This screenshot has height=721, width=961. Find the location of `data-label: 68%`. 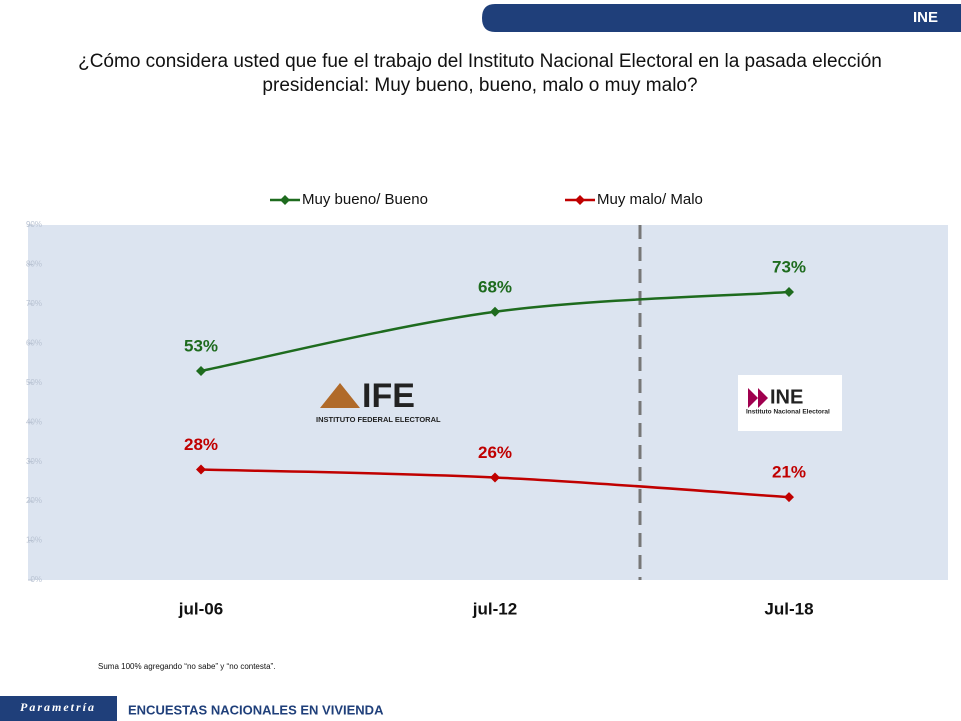

data-label: 68% is located at coordinates (495, 286).